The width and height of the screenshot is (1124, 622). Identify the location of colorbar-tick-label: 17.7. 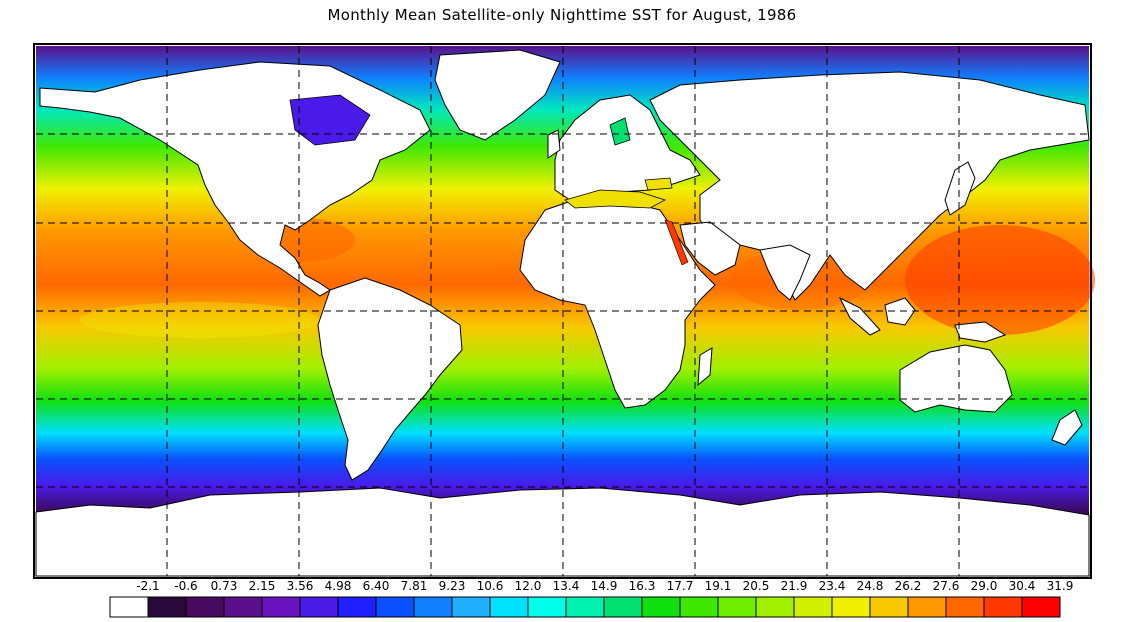
(680, 586).